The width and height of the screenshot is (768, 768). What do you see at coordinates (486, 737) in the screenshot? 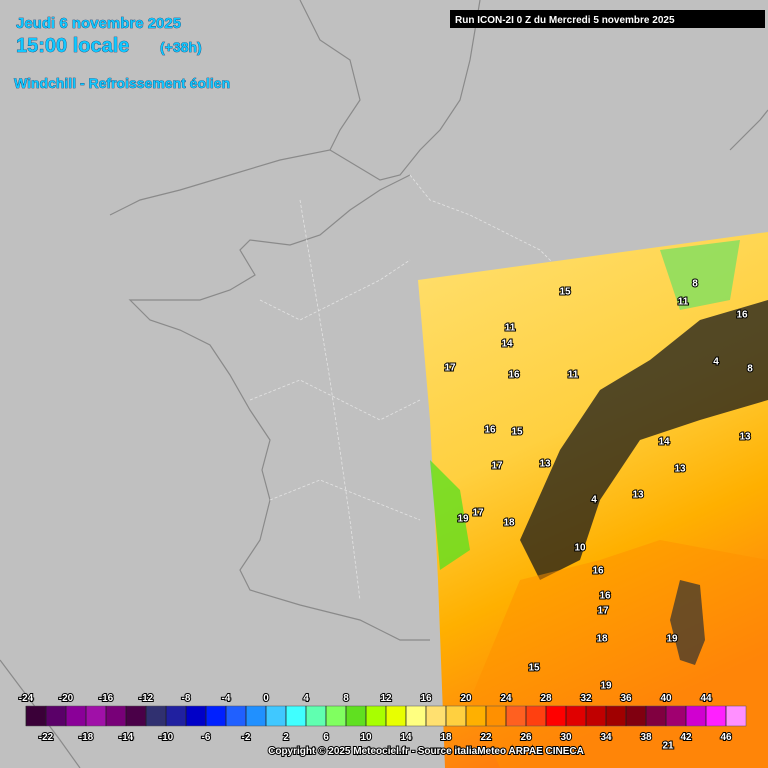
I see `colorbar-label: 22` at bounding box center [486, 737].